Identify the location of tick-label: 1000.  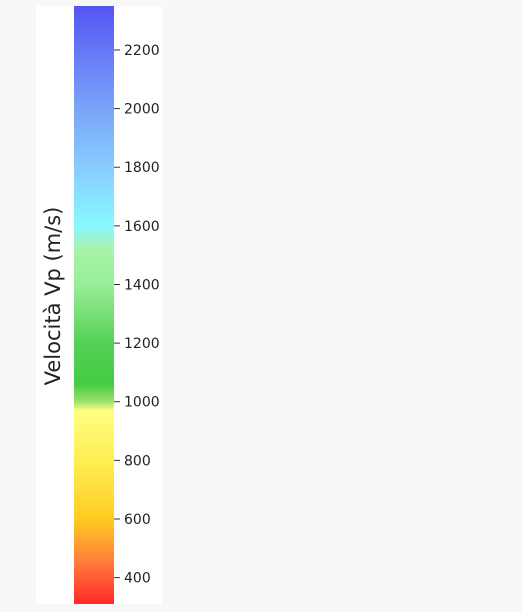
(142, 403).